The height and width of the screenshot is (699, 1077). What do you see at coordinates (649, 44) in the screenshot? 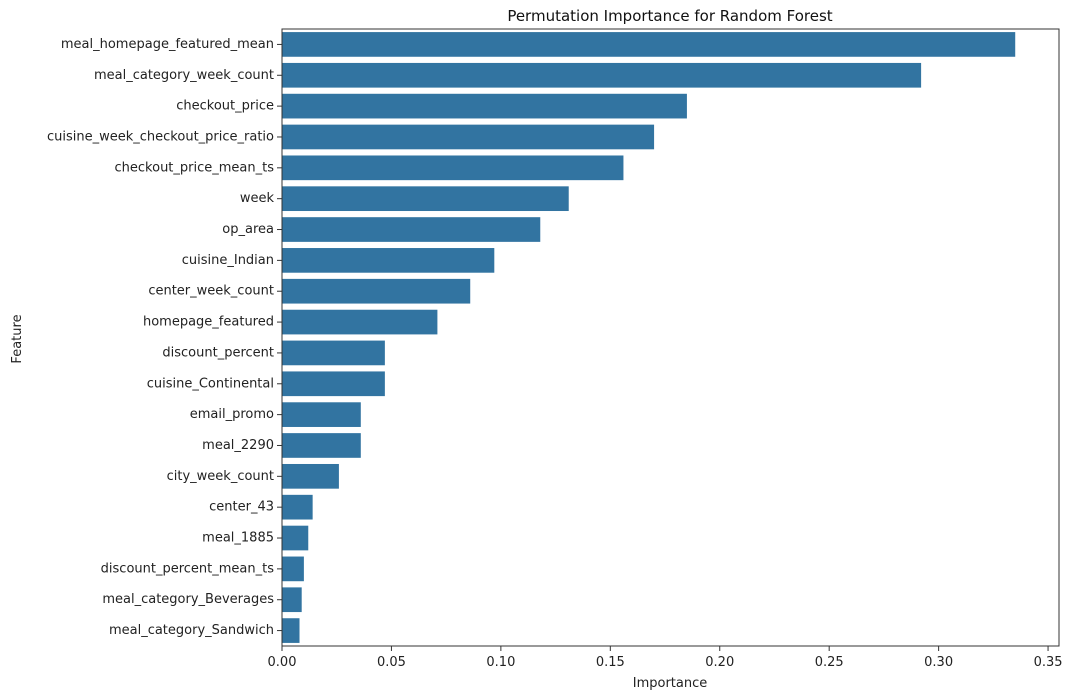
I see `bar-meal_homepage_featured_mean` at bounding box center [649, 44].